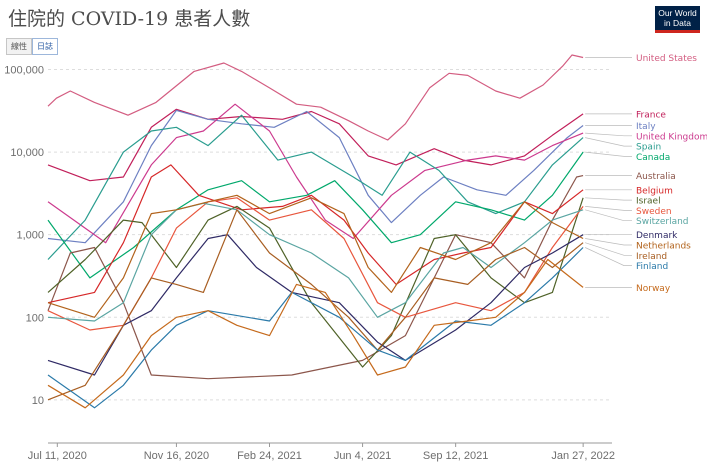 The width and height of the screenshot is (707, 465). What do you see at coordinates (269, 456) in the screenshot?
I see `x-tick-label: Feb 24, 2021` at bounding box center [269, 456].